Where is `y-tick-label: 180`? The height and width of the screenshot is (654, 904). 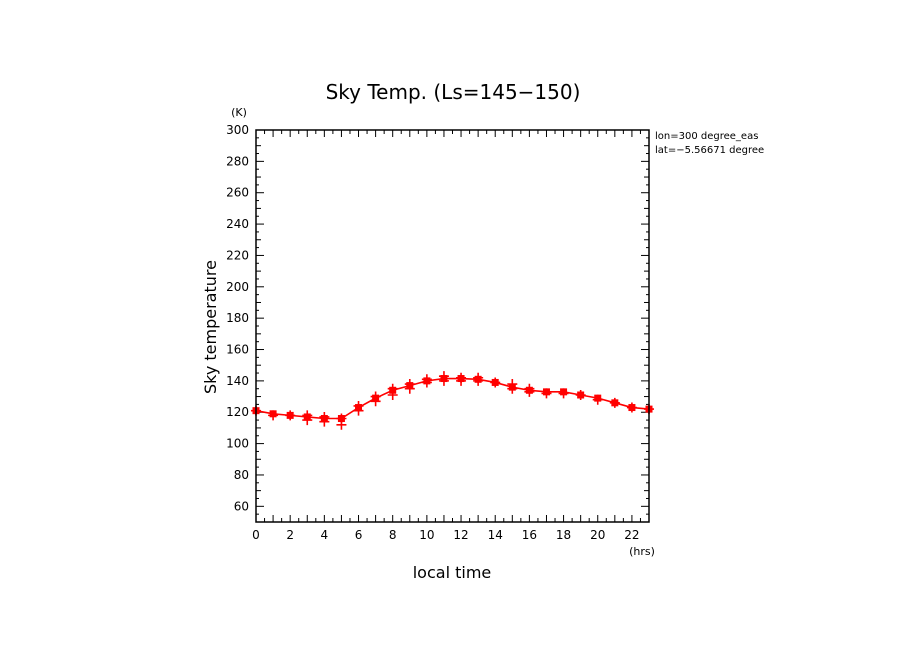 y-tick-label: 180 is located at coordinates (237, 318).